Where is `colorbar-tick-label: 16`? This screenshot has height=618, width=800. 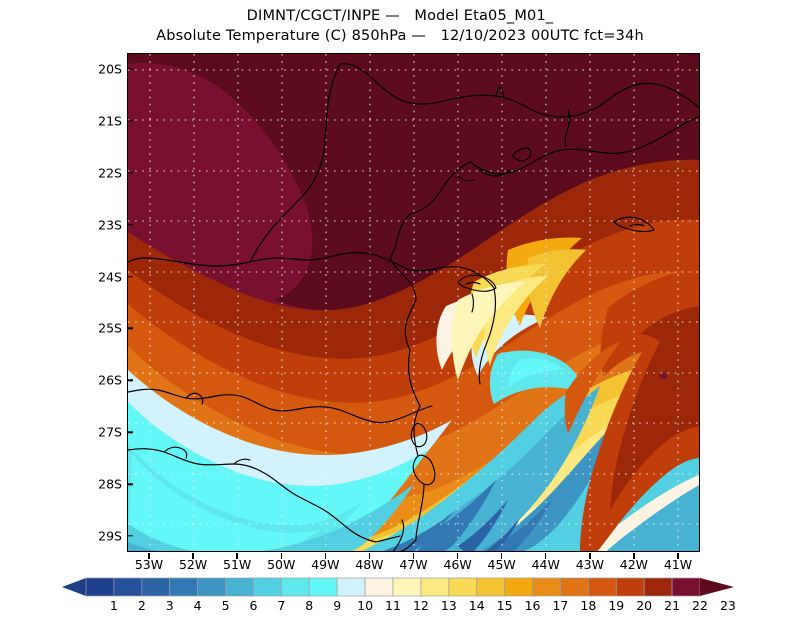 colorbar-tick-label: 16 is located at coordinates (532, 605).